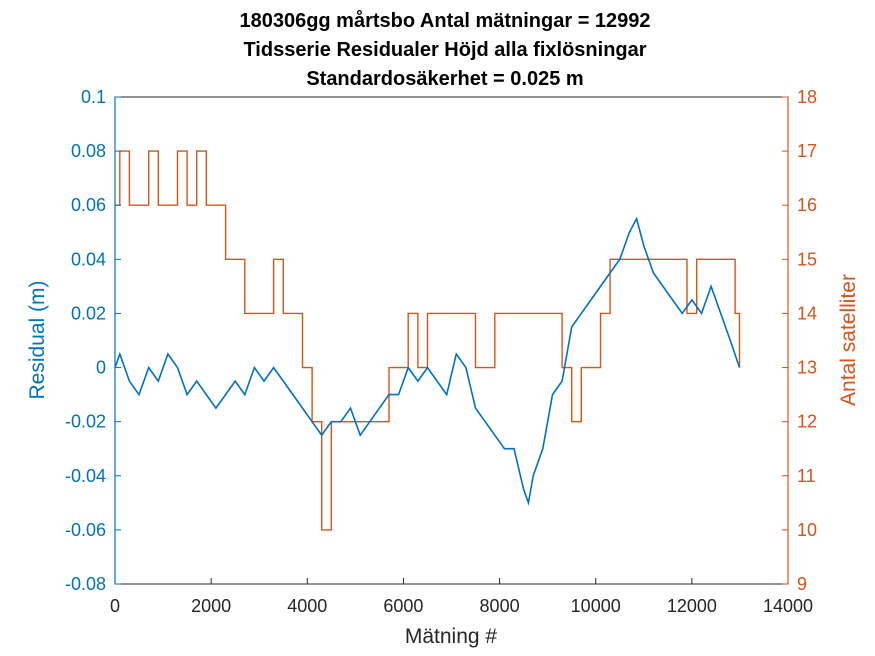 The width and height of the screenshot is (875, 656). Describe the element at coordinates (806, 476) in the screenshot. I see `y-right-tick-label: 11` at that location.